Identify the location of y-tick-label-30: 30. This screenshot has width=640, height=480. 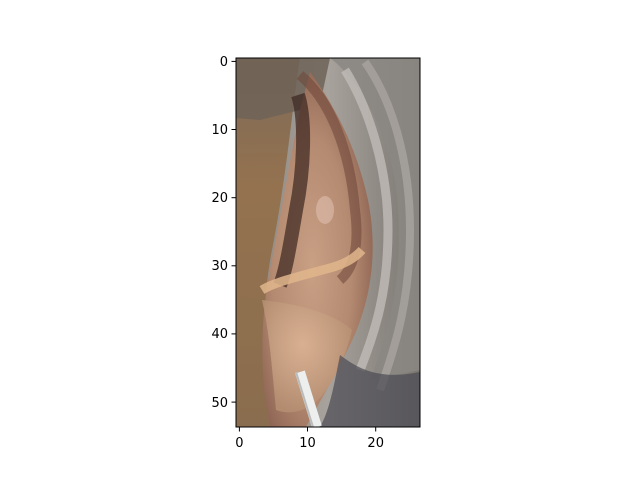
(219, 266).